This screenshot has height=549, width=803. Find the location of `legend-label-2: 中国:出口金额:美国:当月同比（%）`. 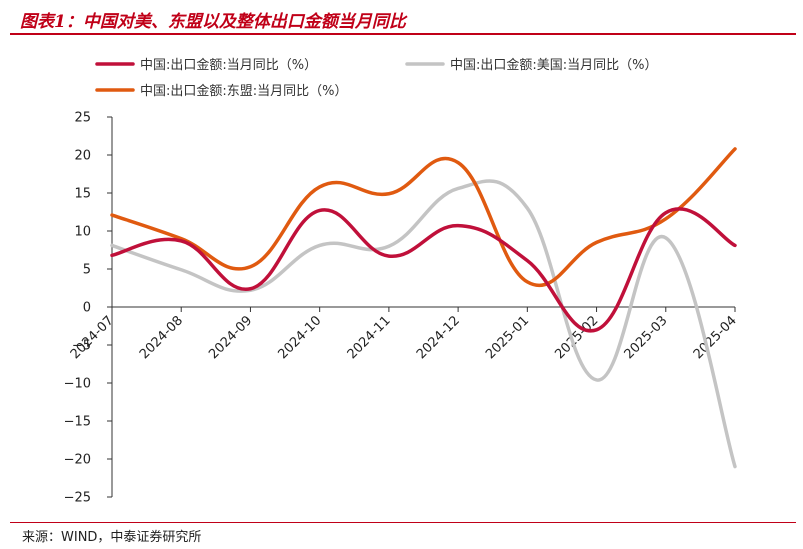

legend-label-2: 中国:出口金额:美国:当月同比（%） is located at coordinates (554, 65).